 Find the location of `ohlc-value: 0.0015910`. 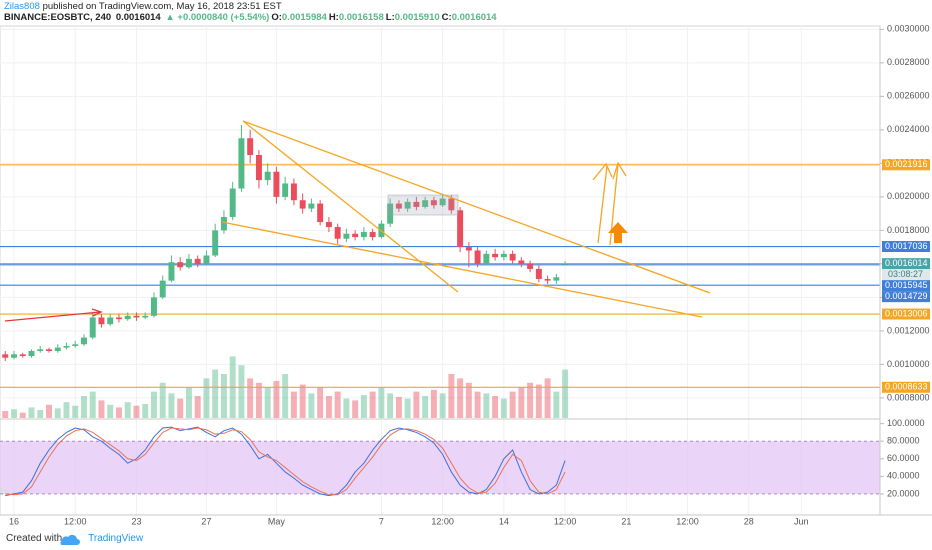

ohlc-value: 0.0015910 is located at coordinates (417, 17).